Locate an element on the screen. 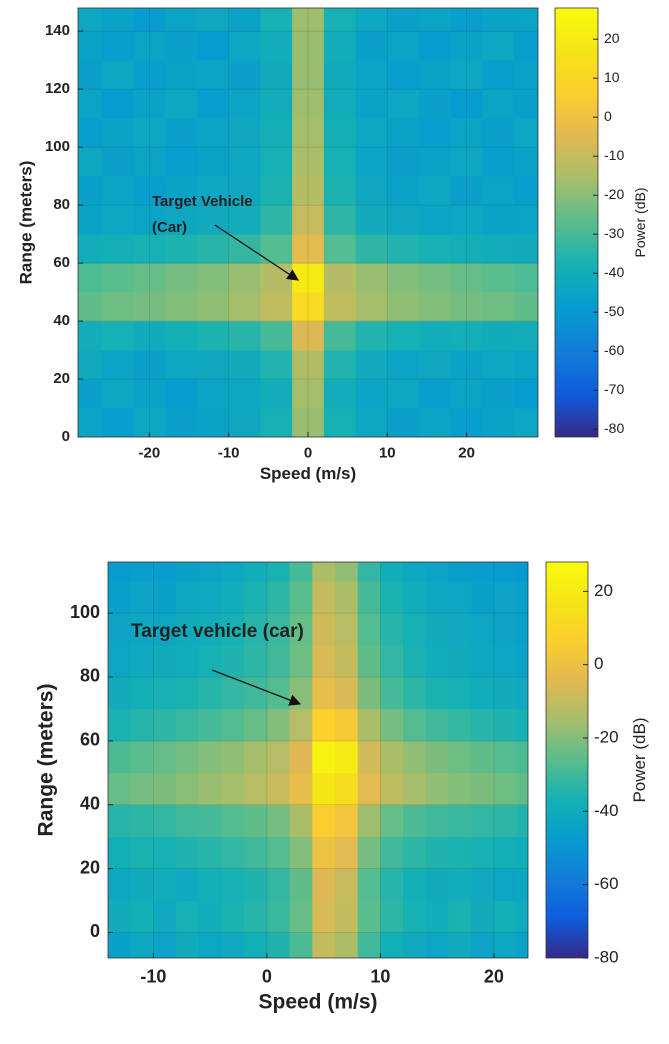 The height and width of the screenshot is (1044, 669). colorbar-tick-label: -10 is located at coordinates (614, 155).